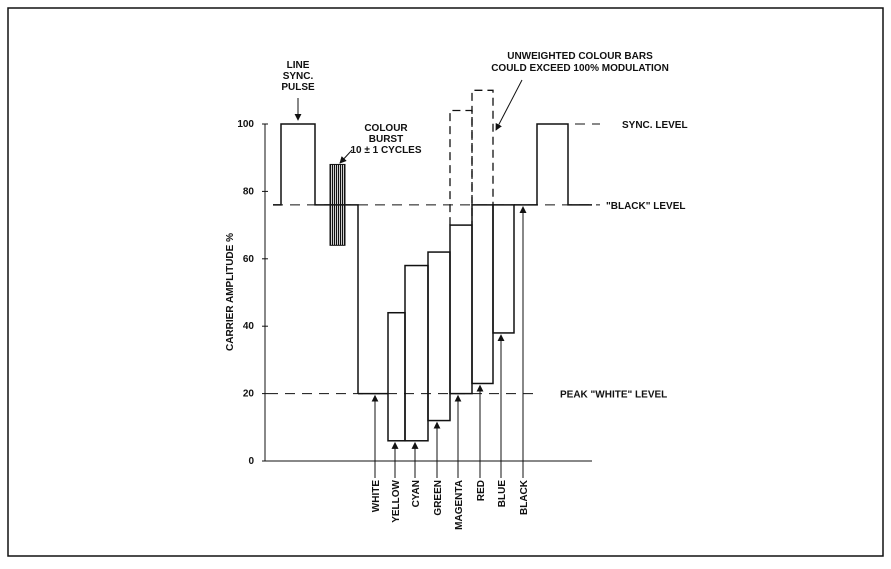 The height and width of the screenshot is (569, 891). I want to click on level-label: "BLACK" LEVEL, so click(645, 206).